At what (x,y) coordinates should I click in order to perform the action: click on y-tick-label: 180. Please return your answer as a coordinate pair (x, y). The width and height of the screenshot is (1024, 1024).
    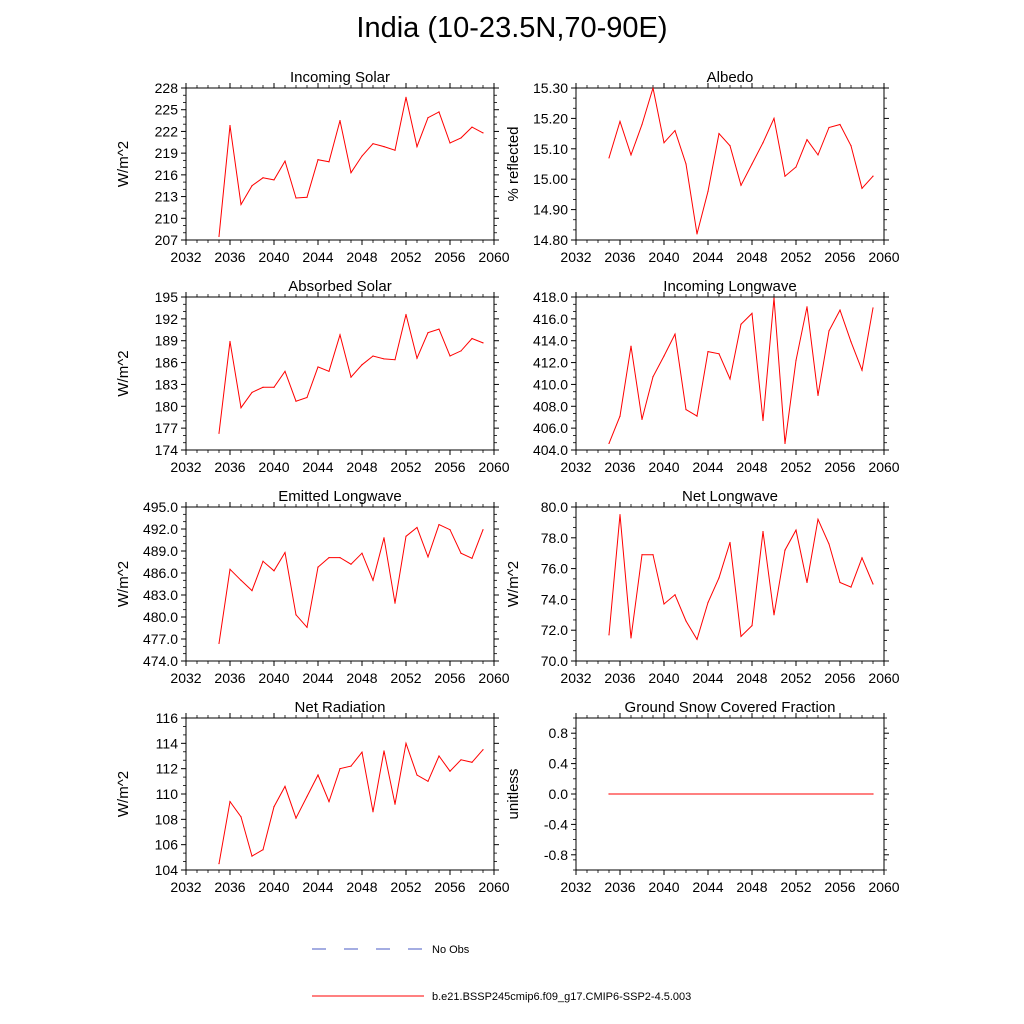
    Looking at the image, I should click on (167, 406).